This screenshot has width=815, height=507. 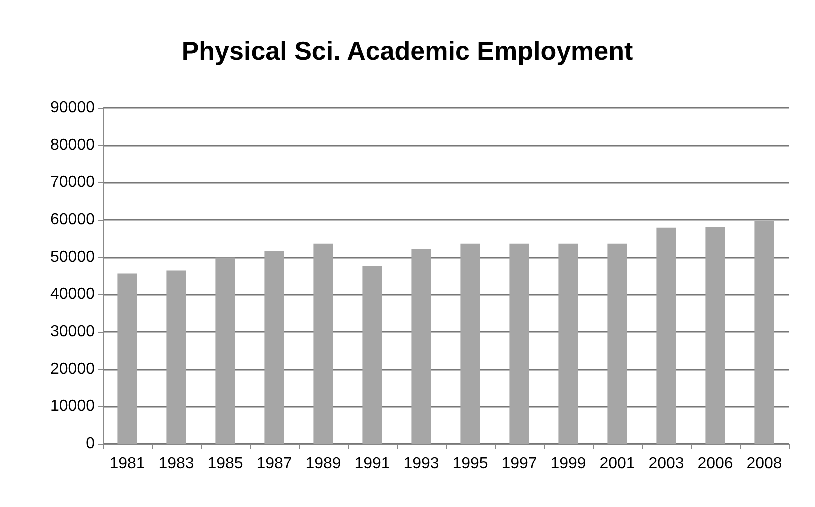 What do you see at coordinates (470, 464) in the screenshot?
I see `x-tick-label: 1995` at bounding box center [470, 464].